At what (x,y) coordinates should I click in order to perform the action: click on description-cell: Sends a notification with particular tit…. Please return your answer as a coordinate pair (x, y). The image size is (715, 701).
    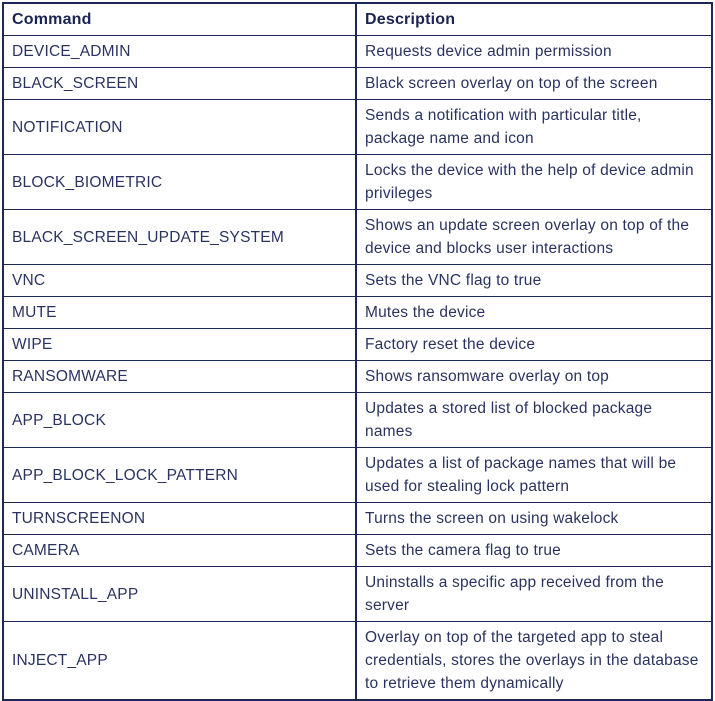
    Looking at the image, I should click on (534, 127).